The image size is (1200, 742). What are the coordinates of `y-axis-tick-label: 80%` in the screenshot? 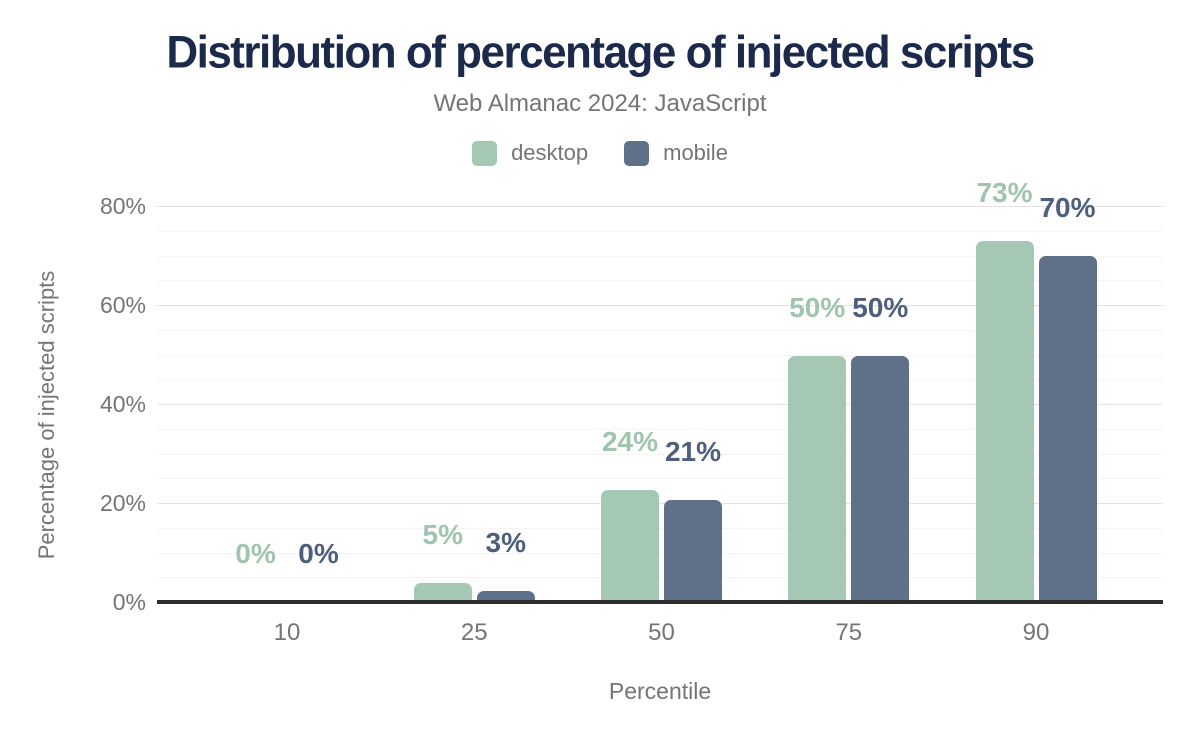 It's located at (122, 206).